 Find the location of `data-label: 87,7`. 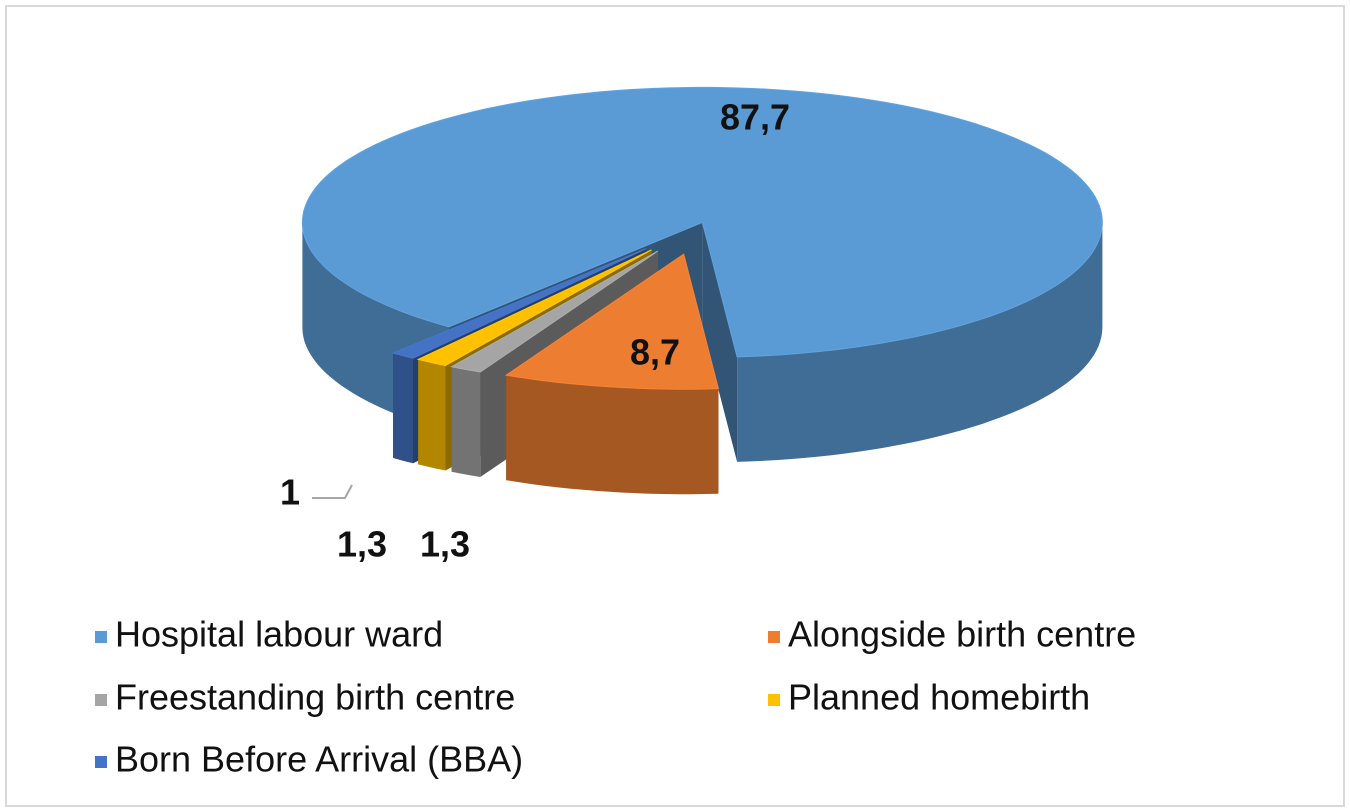

data-label: 87,7 is located at coordinates (755, 117).